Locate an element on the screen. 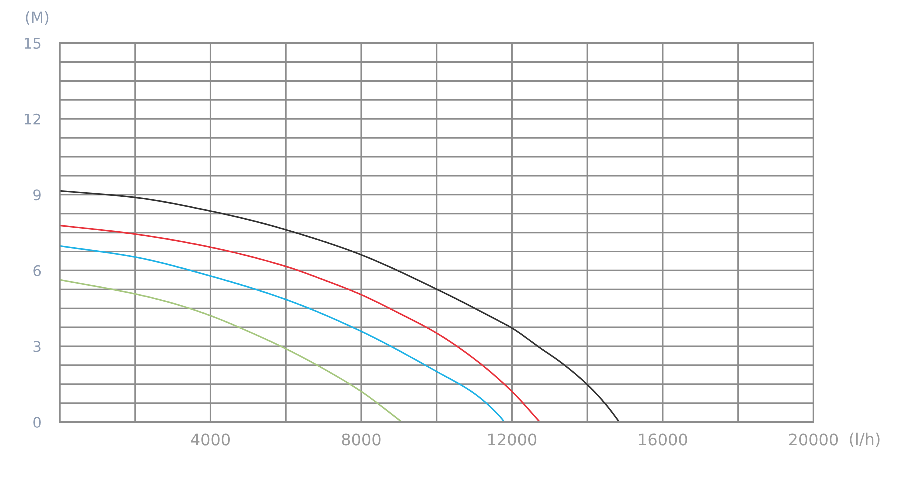  y-tick-label: 12 is located at coordinates (32, 119).